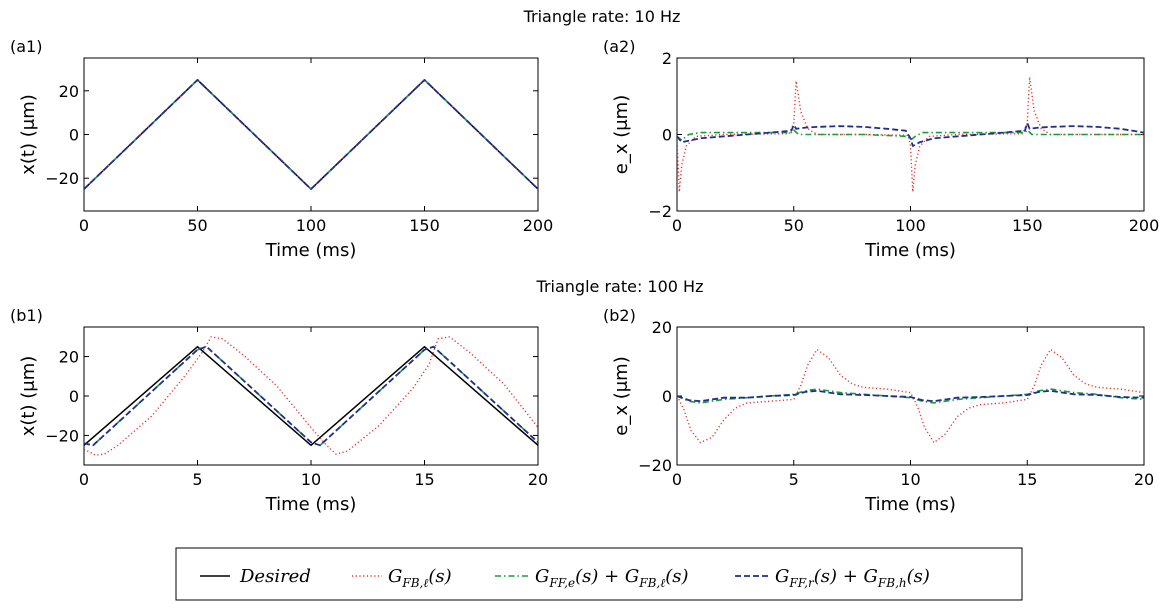 The height and width of the screenshot is (610, 1168). Describe the element at coordinates (620, 286) in the screenshot. I see `header-middle: Triangle rate: 100 Hz` at that location.